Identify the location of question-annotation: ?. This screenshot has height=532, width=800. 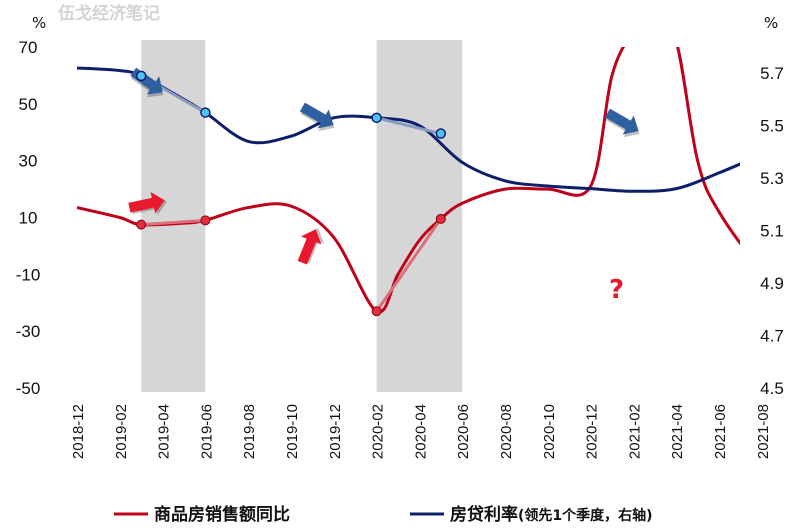
(616, 290).